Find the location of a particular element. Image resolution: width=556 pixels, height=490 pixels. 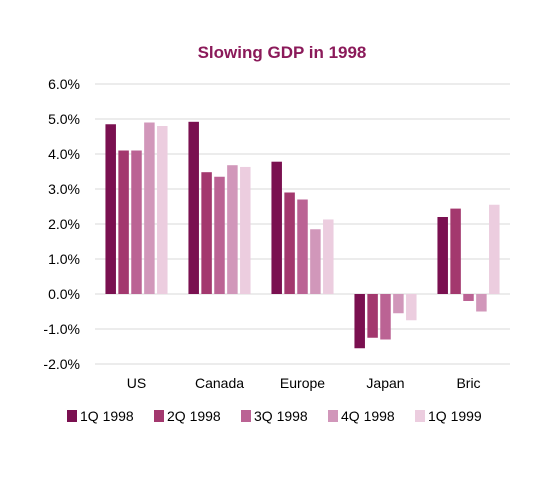

category-label: Europe is located at coordinates (302, 383).